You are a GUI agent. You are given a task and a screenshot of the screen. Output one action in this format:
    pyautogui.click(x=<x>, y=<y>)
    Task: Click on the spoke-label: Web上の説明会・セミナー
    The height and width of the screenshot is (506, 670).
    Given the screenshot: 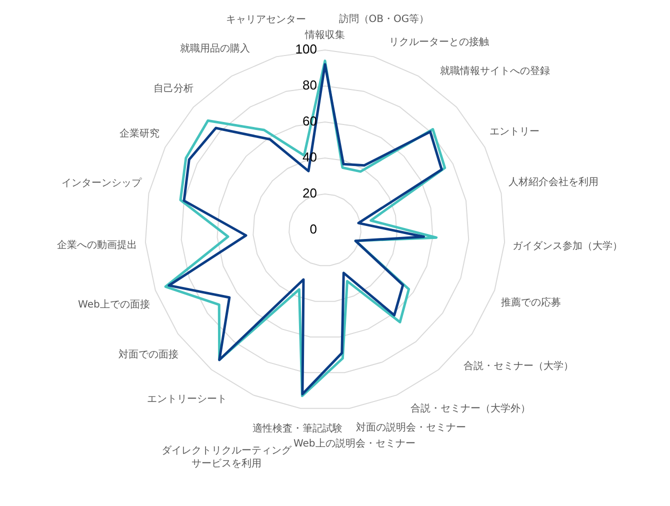 What is the action you would take?
    pyautogui.click(x=354, y=443)
    